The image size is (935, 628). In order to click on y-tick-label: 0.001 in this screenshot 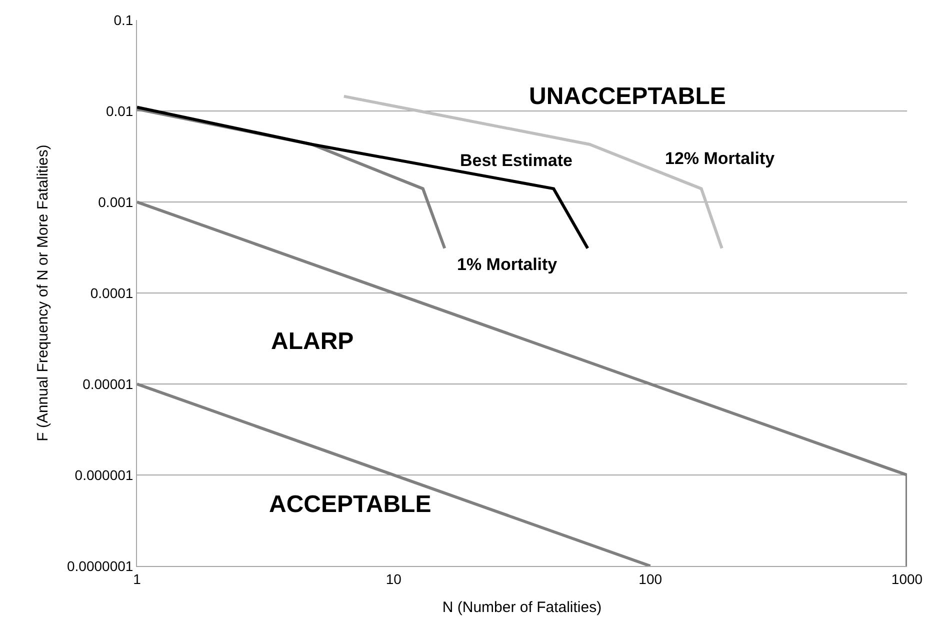, I will do `click(116, 202)`.